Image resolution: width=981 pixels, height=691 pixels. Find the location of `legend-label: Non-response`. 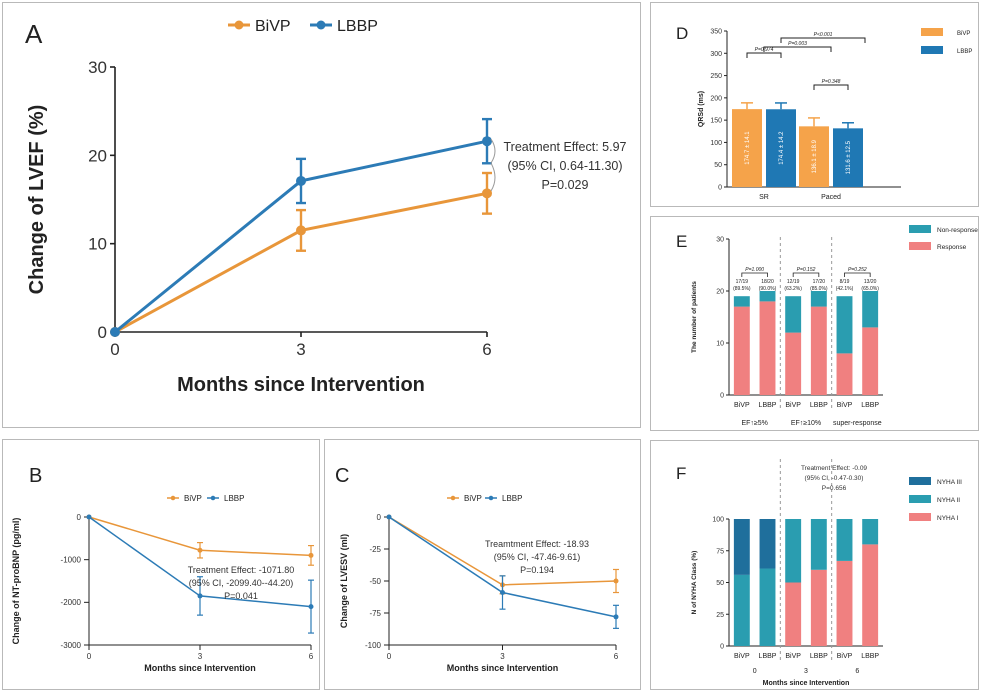

legend-label: Non-response is located at coordinates (957, 230).